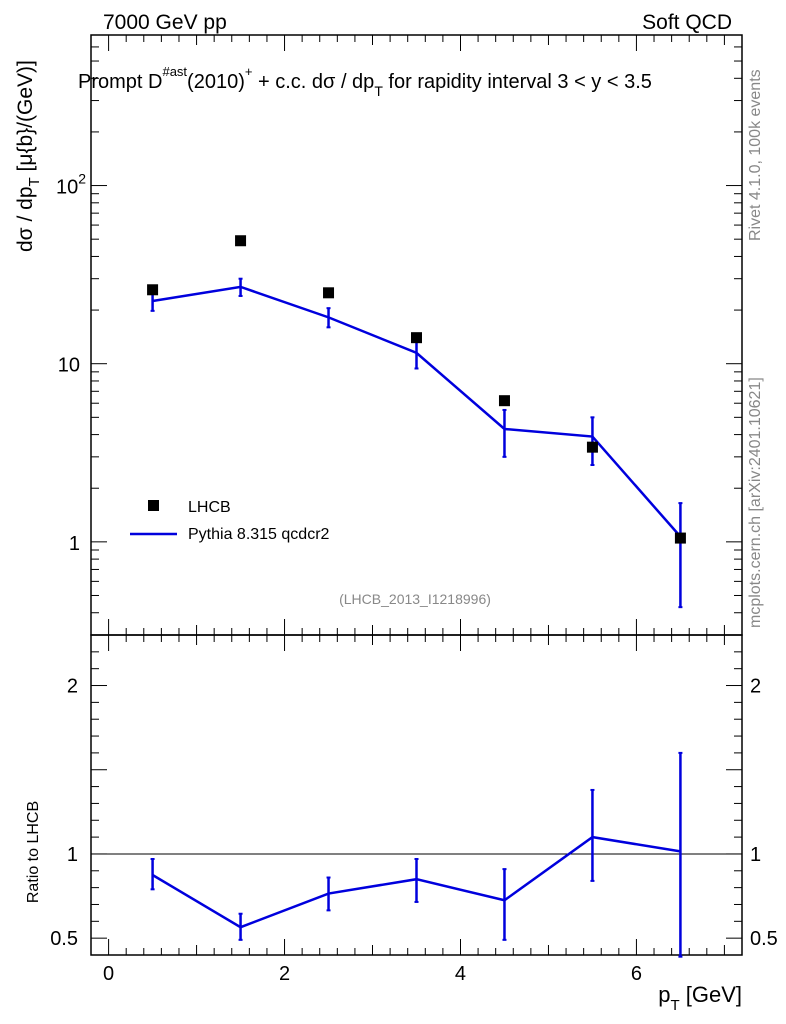 This screenshot has height=1024, width=786. Describe the element at coordinates (33, 852) in the screenshot. I see `ratio-ylabel: Ratio to LHCB` at that location.